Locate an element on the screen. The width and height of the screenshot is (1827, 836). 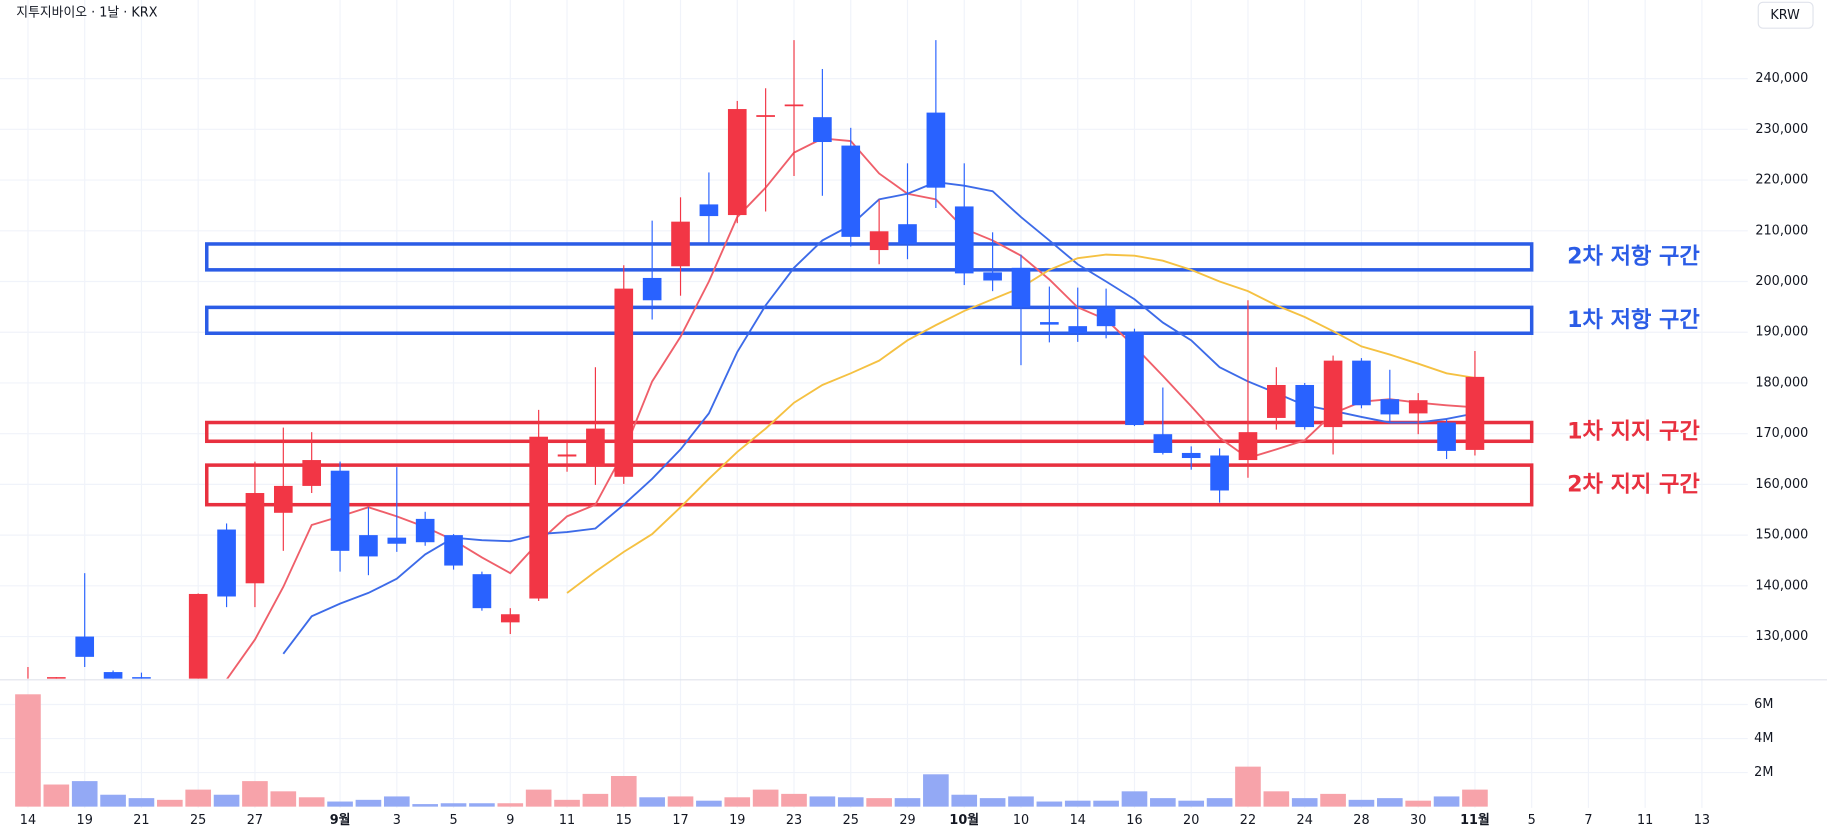
currency-label: KRW is located at coordinates (1785, 15).